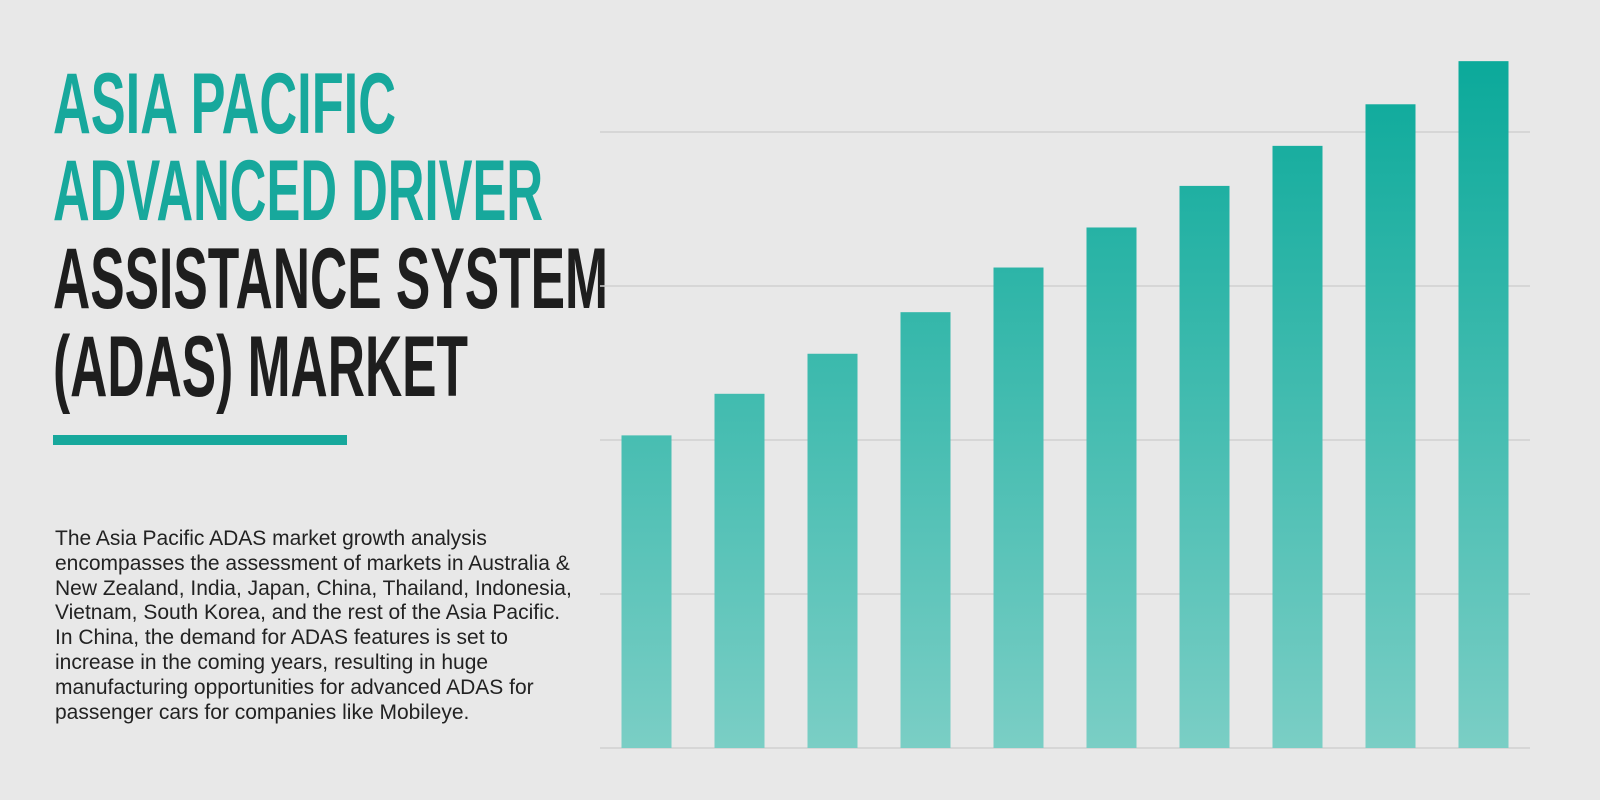 This screenshot has height=800, width=1600. What do you see at coordinates (200, 440) in the screenshot?
I see `title-underline` at bounding box center [200, 440].